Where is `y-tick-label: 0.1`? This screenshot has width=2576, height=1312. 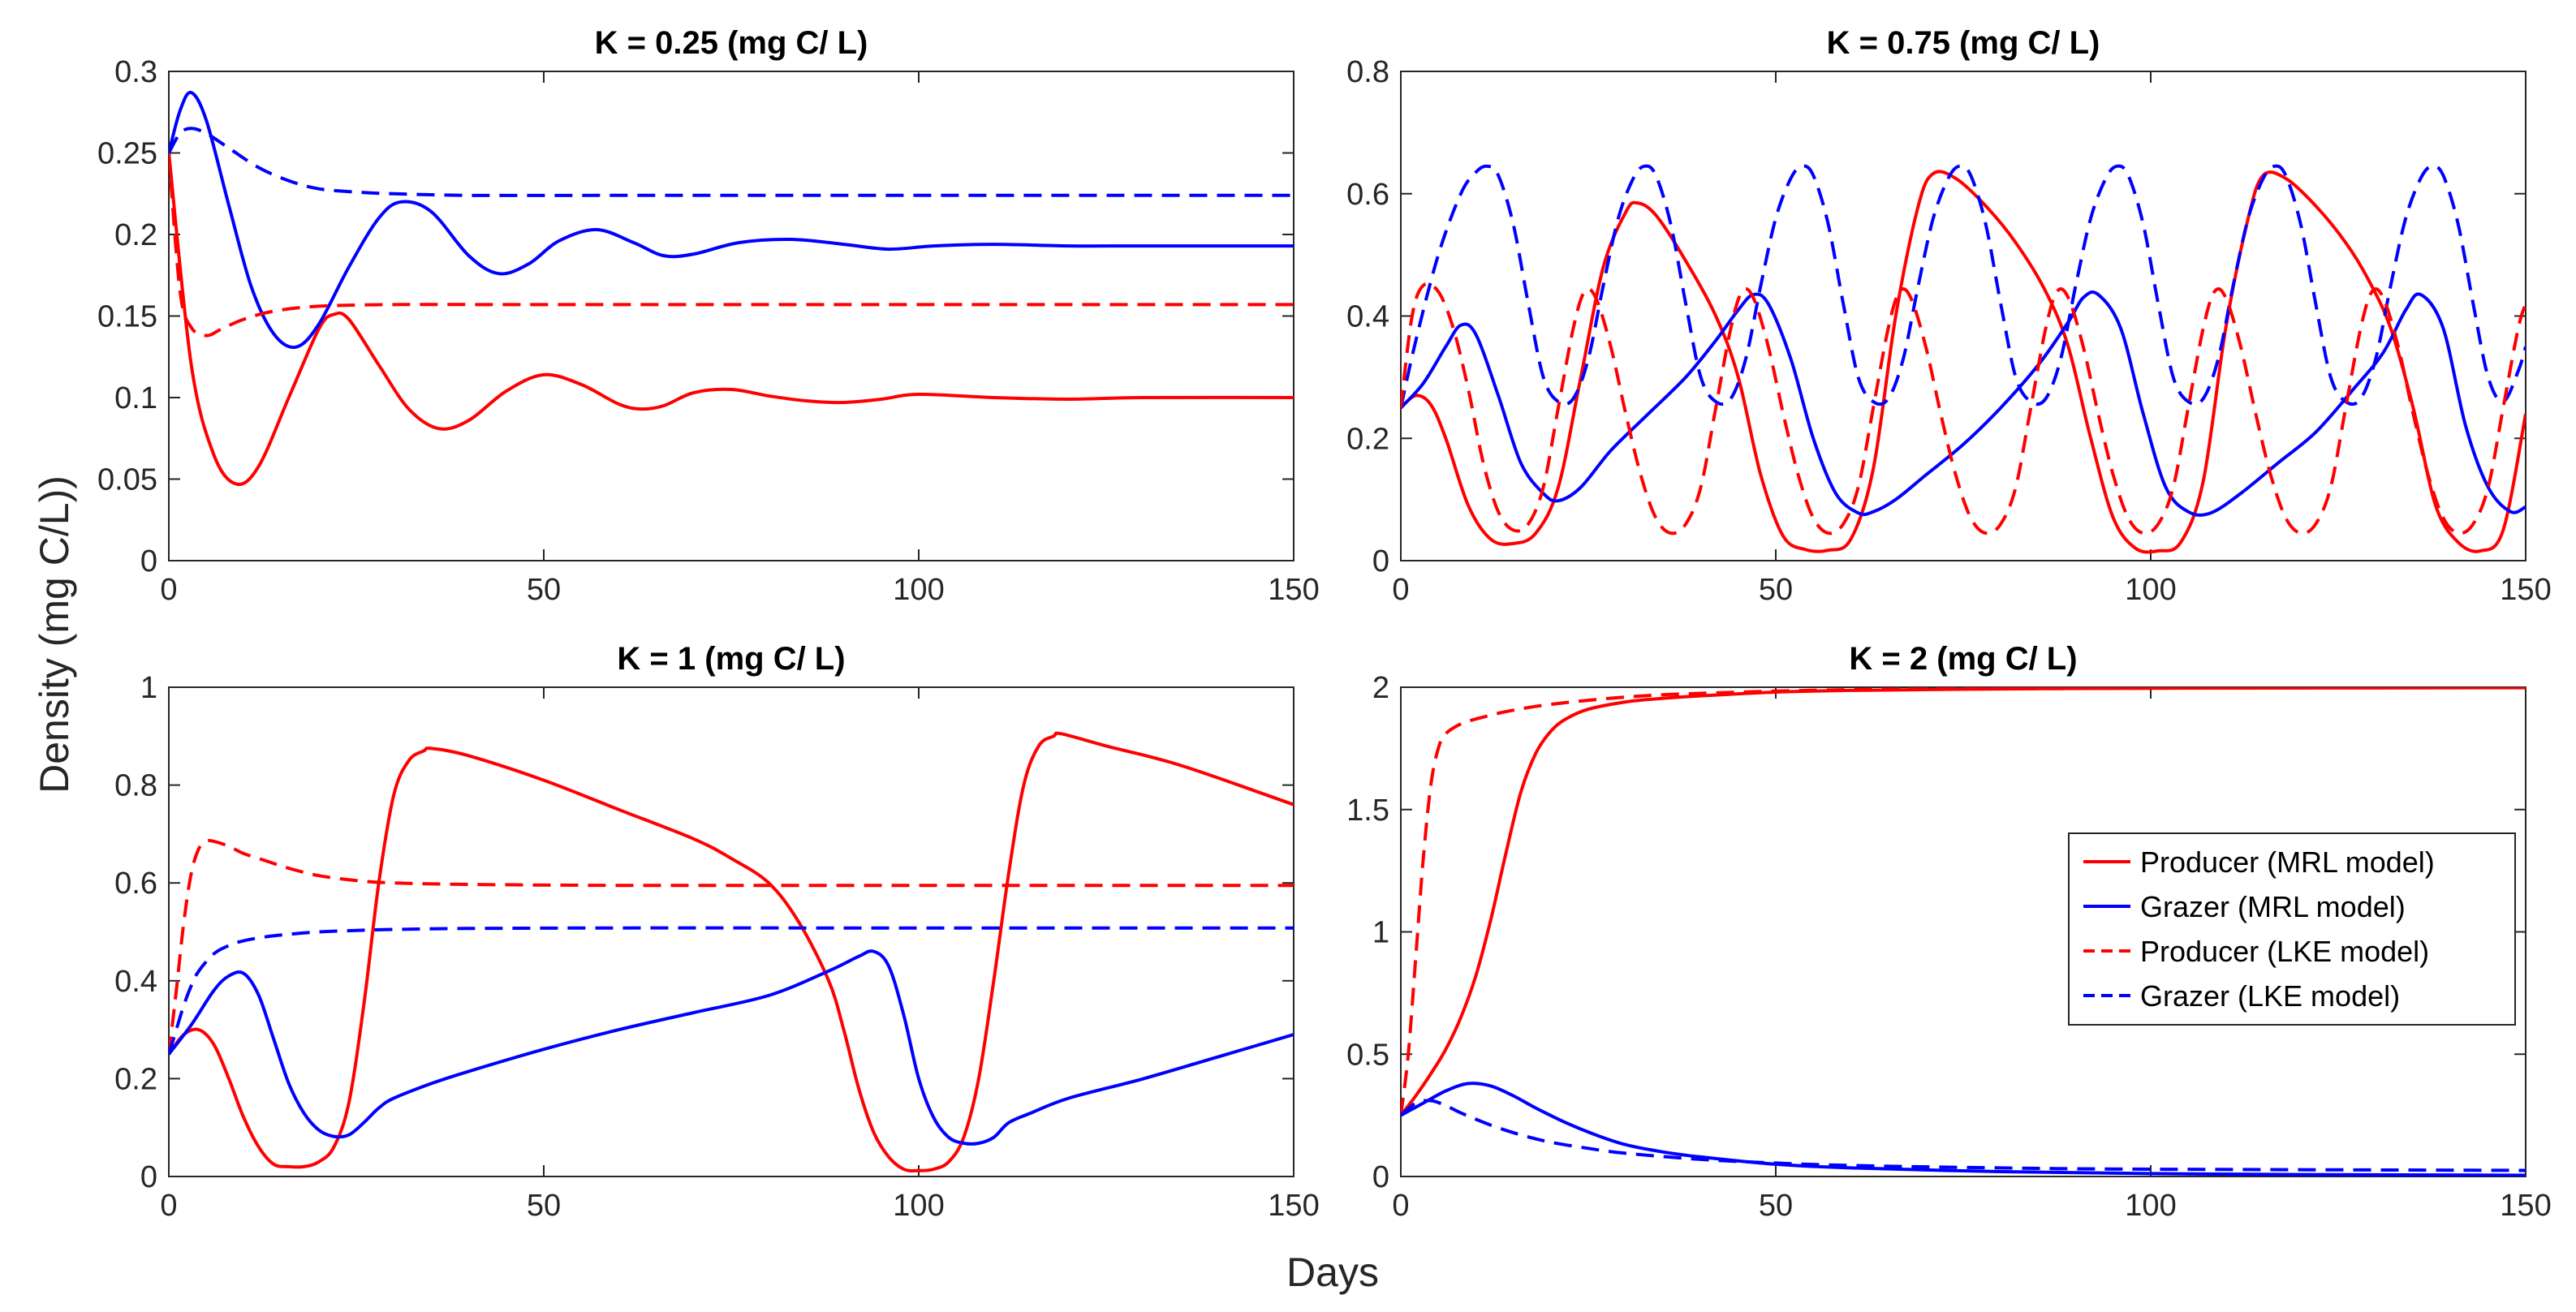 y-tick-label: 0.1 is located at coordinates (135, 398).